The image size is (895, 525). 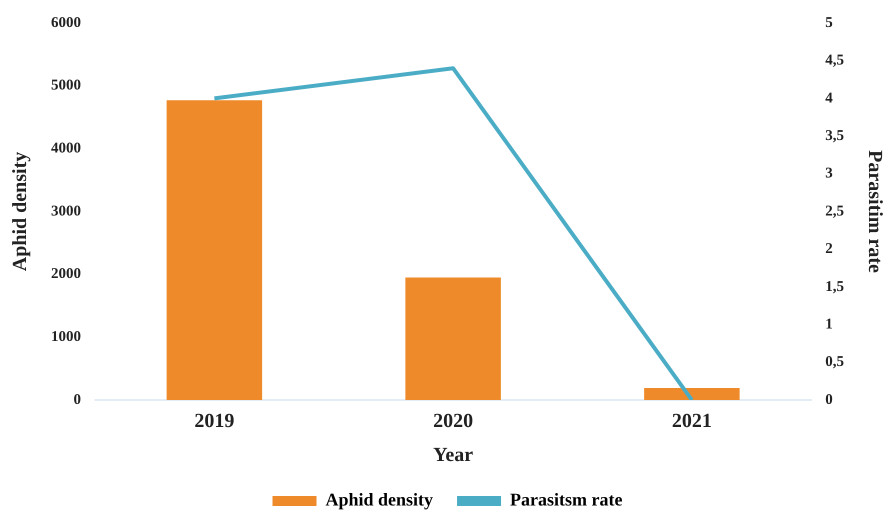 What do you see at coordinates (66, 337) in the screenshot?
I see `y-tick-label: 1000` at bounding box center [66, 337].